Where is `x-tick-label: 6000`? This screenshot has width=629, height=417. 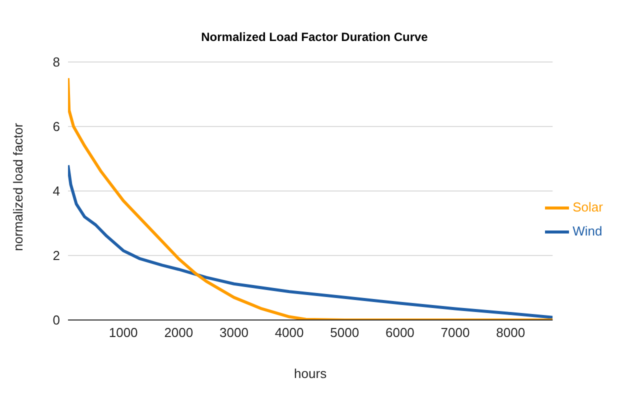
x-tick-label: 6000 is located at coordinates (399, 332).